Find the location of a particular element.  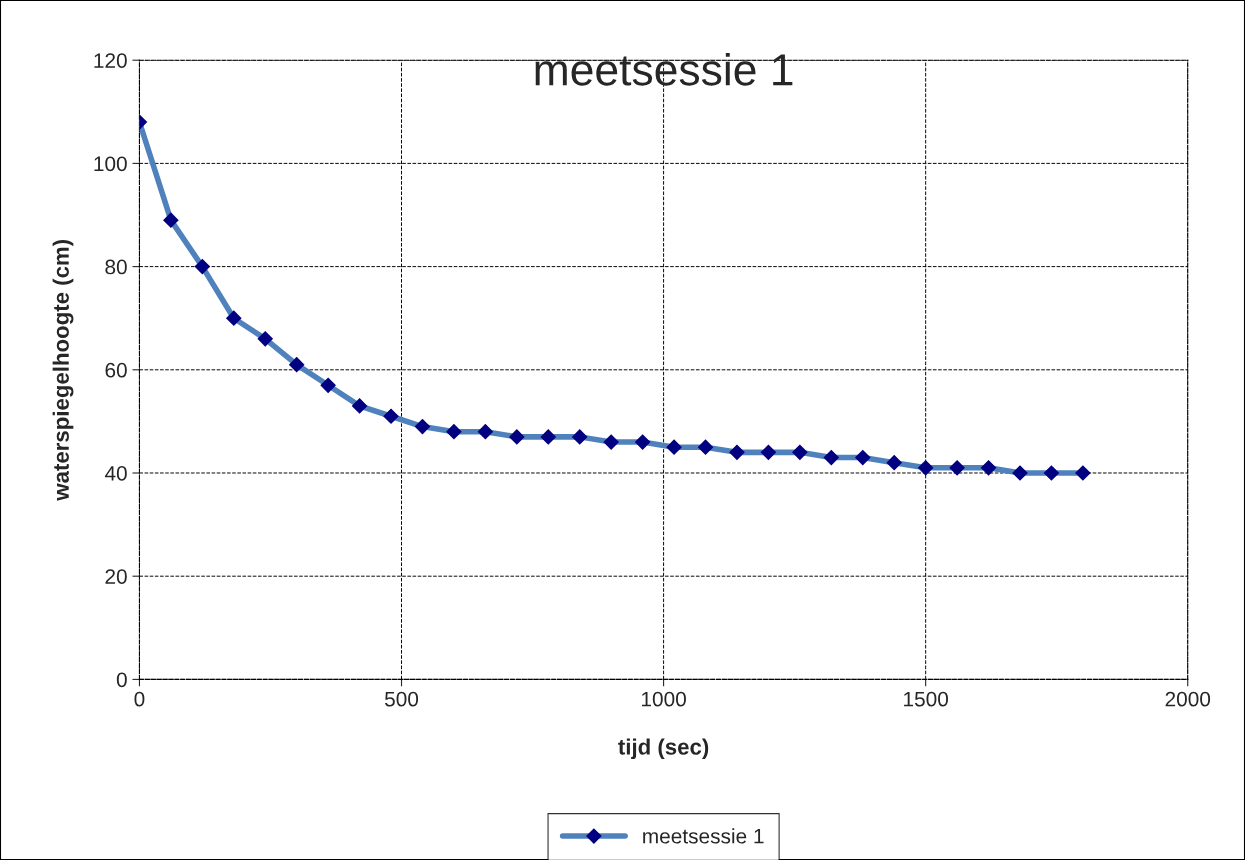

x-tick-label: 0 is located at coordinates (139, 699).